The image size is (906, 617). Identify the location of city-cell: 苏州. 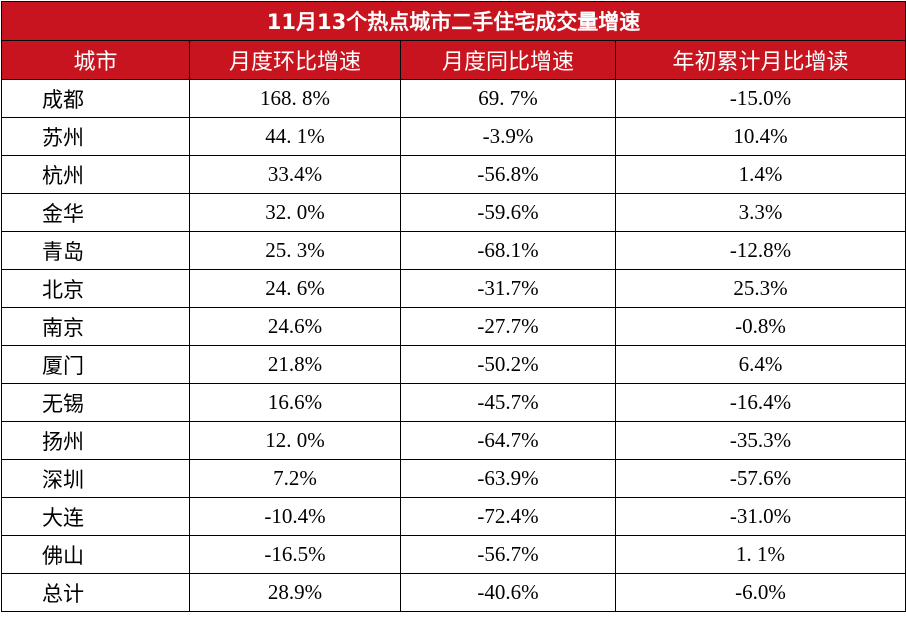
(95, 136).